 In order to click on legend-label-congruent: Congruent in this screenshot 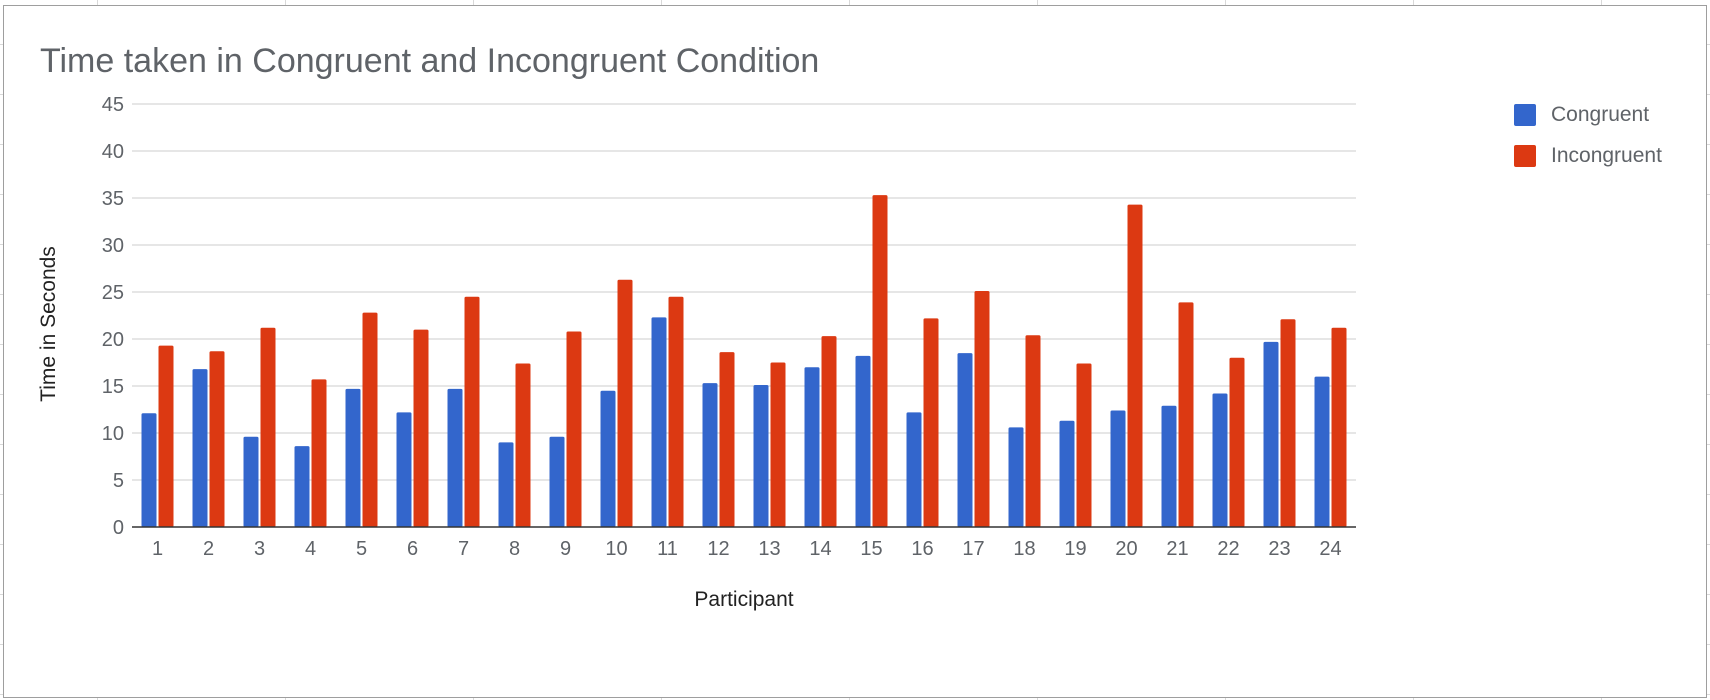, I will do `click(1600, 114)`.